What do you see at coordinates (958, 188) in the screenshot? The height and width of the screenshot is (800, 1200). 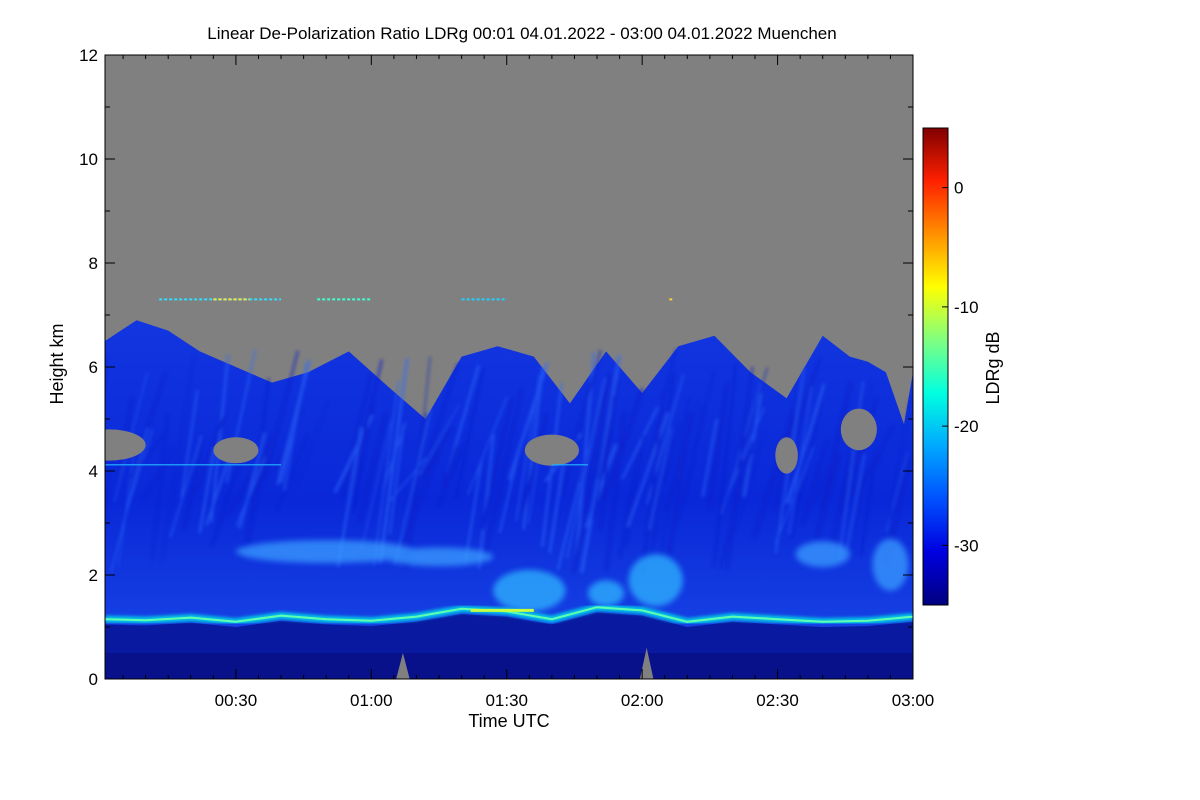 I see `colorbar-tick-label: 0` at bounding box center [958, 188].